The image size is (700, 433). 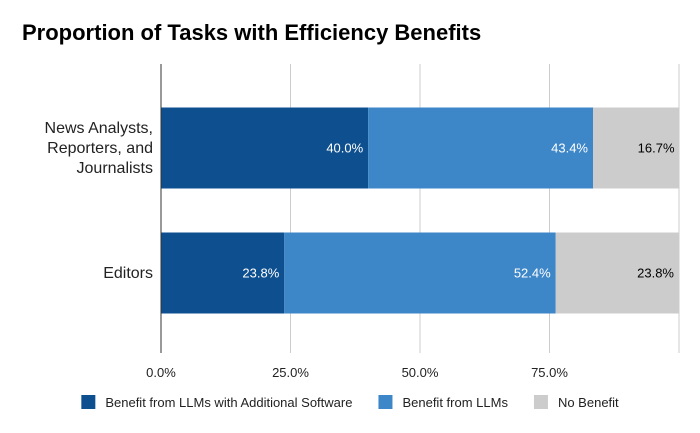 I want to click on data-label: 52.4%, so click(x=532, y=273).